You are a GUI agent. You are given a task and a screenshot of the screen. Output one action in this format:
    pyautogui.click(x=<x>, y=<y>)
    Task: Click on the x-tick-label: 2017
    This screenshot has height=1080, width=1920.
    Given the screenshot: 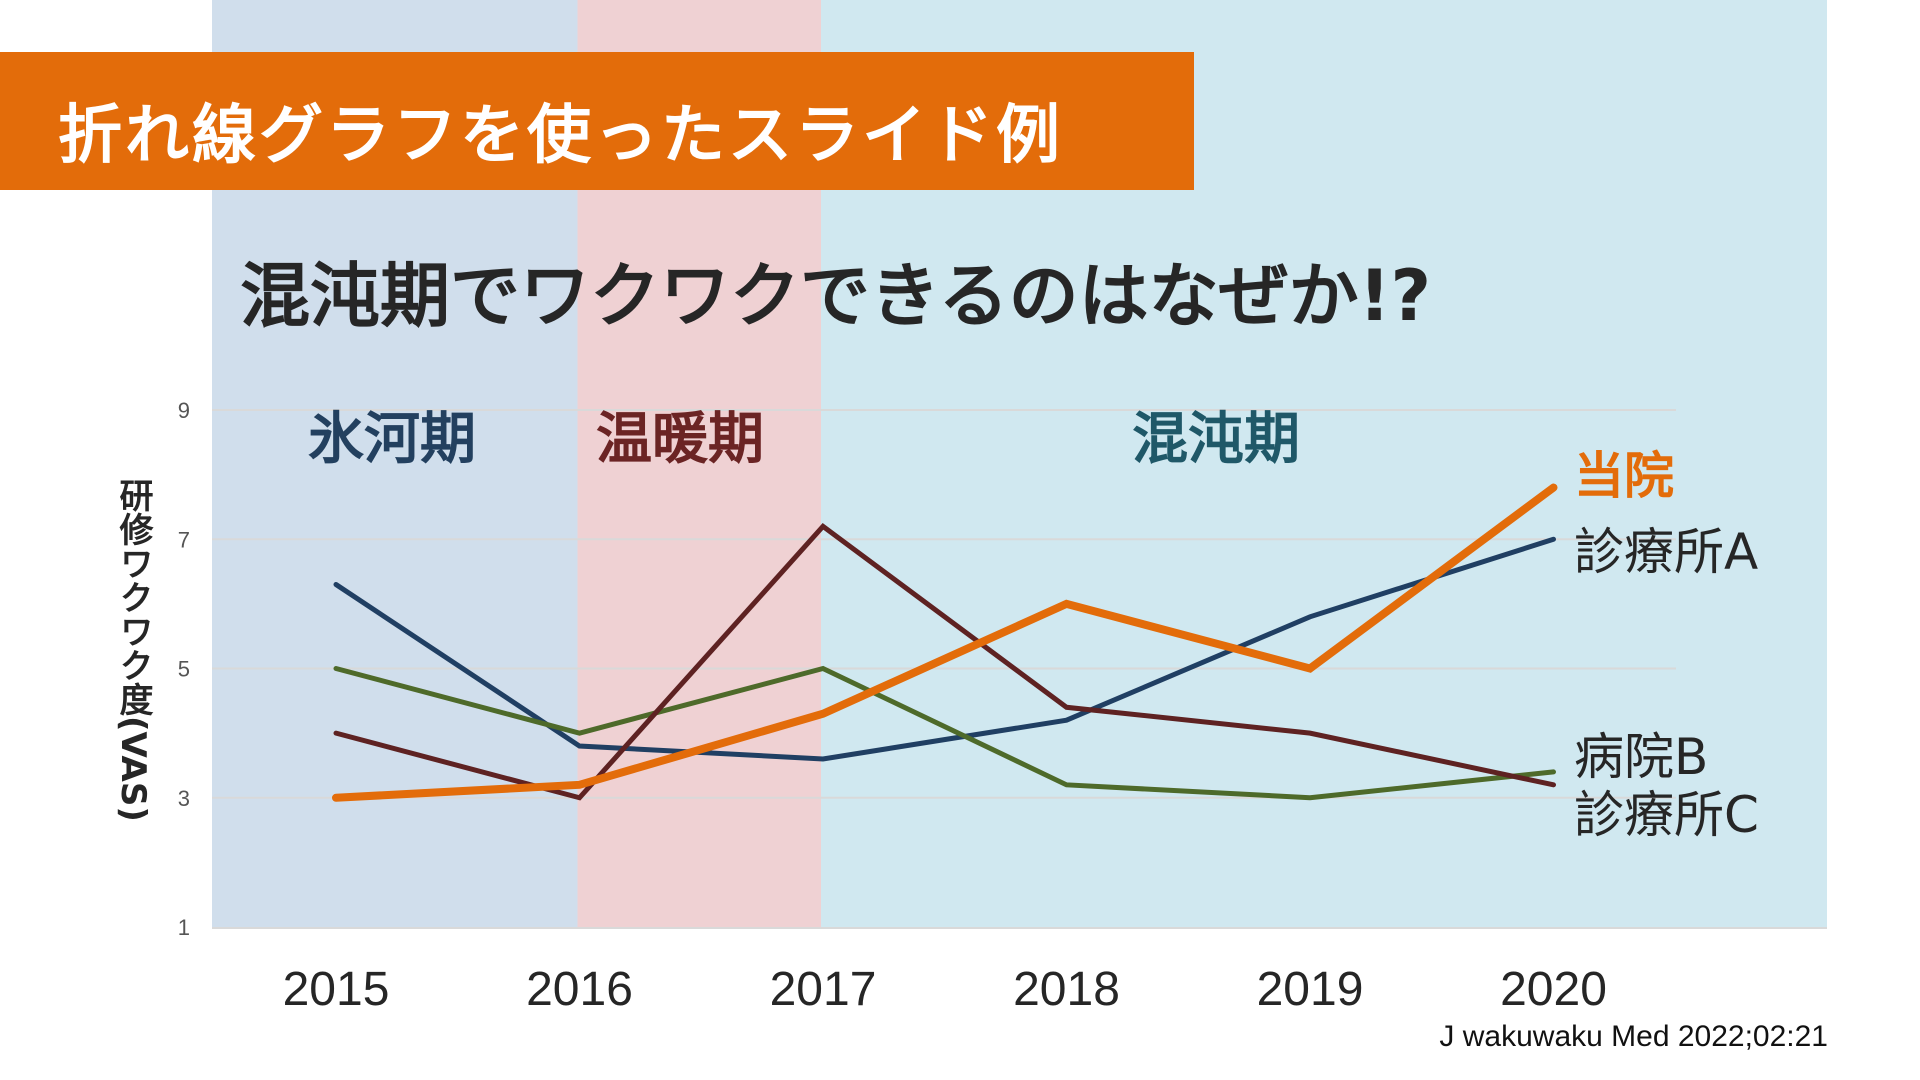 What is the action you would take?
    pyautogui.click(x=823, y=989)
    